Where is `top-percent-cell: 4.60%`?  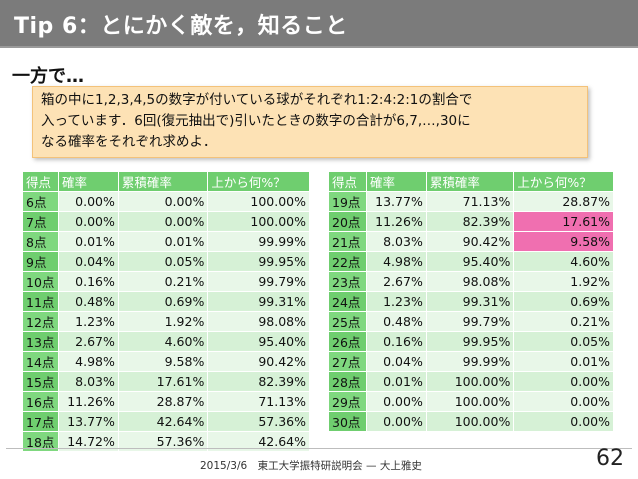
top-percent-cell: 4.60% is located at coordinates (563, 261).